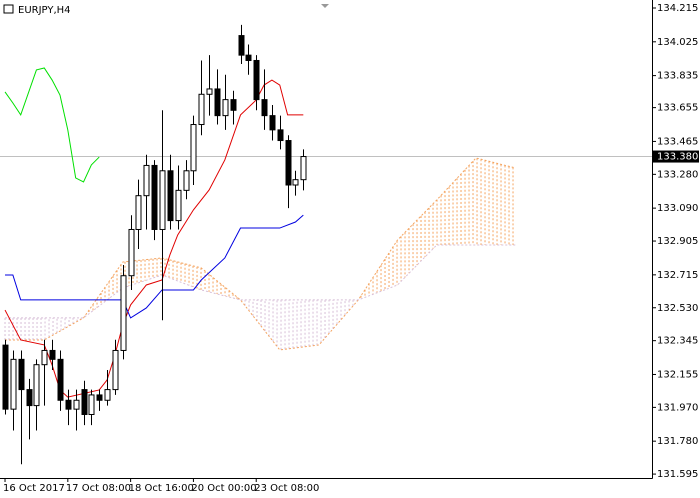 This screenshot has height=498, width=700. Describe the element at coordinates (677, 374) in the screenshot. I see `y-tick-label: 132.155` at that location.